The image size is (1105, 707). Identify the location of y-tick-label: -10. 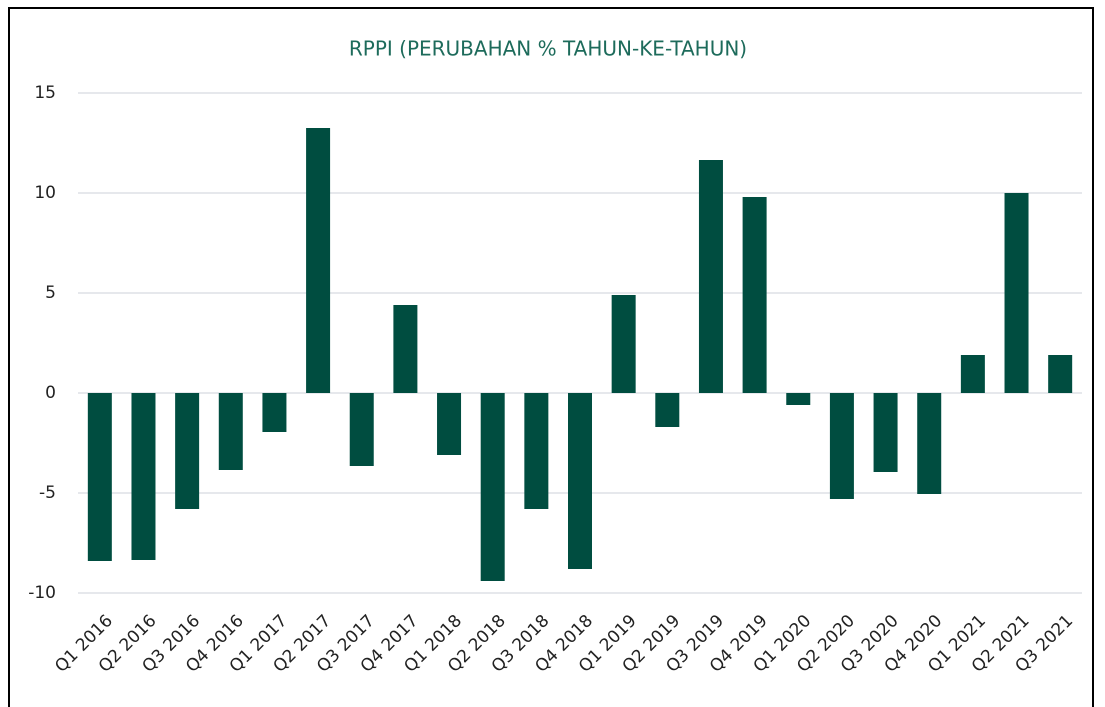
(42, 593).